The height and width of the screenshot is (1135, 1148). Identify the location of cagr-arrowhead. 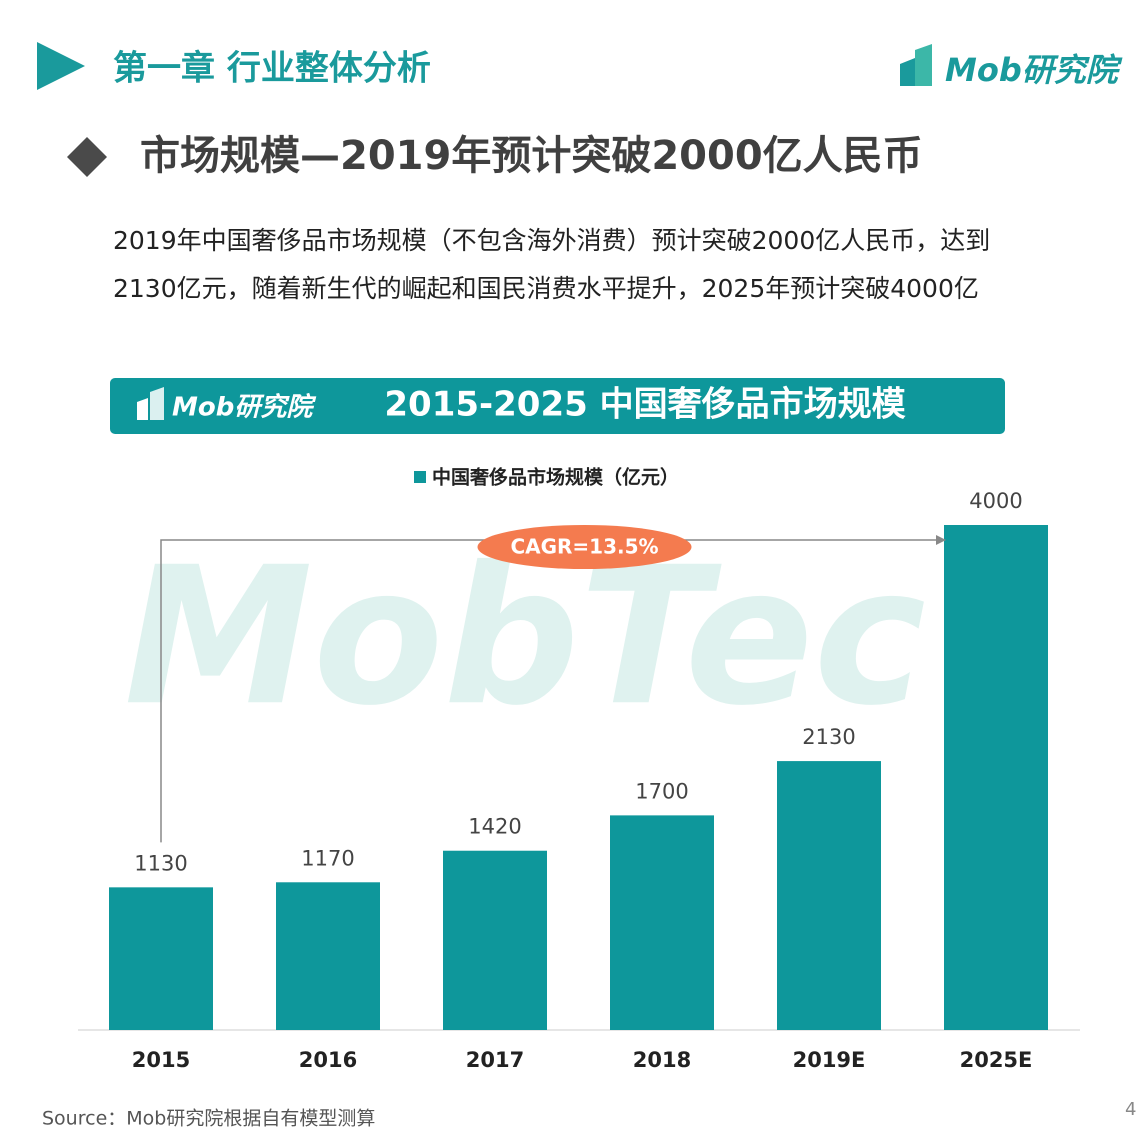
(941, 540).